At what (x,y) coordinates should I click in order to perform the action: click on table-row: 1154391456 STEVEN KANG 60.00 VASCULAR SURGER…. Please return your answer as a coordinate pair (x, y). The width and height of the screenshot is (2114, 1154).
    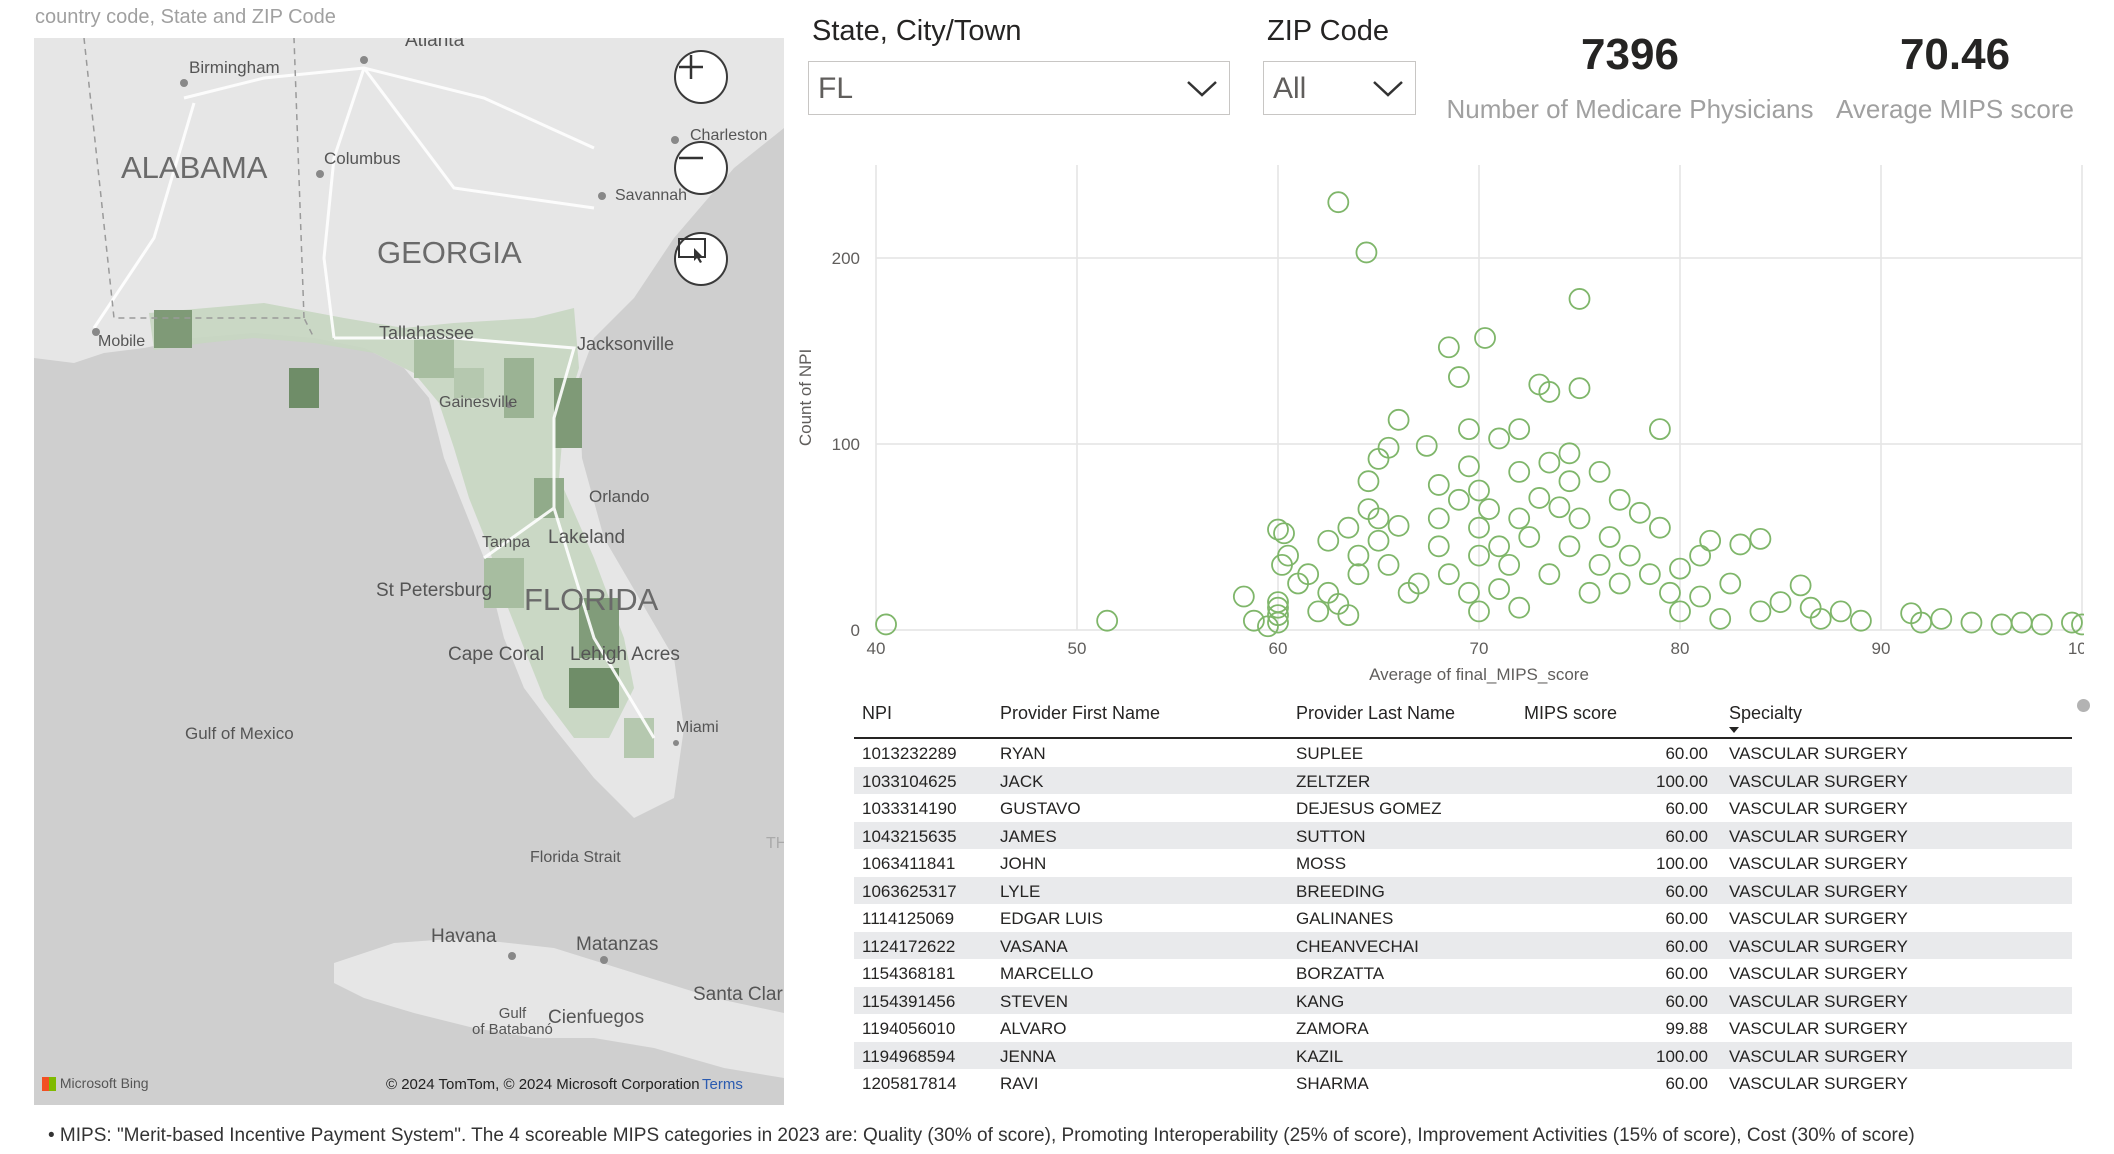
    Looking at the image, I should click on (1463, 1000).